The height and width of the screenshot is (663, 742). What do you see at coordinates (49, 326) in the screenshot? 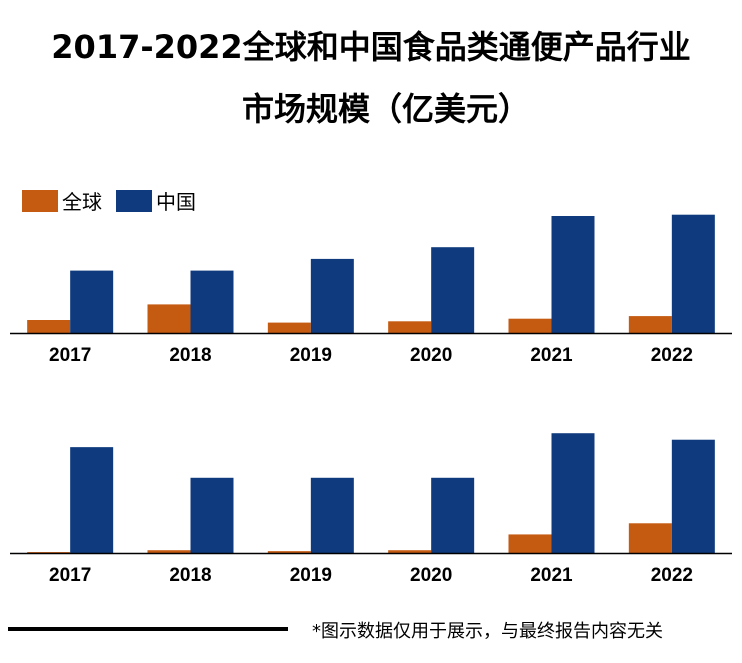
I see `top-bar-global-2017` at bounding box center [49, 326].